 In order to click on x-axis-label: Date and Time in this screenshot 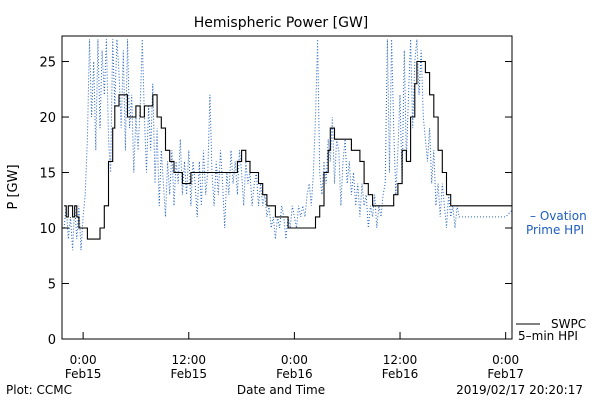, I will do `click(281, 390)`.